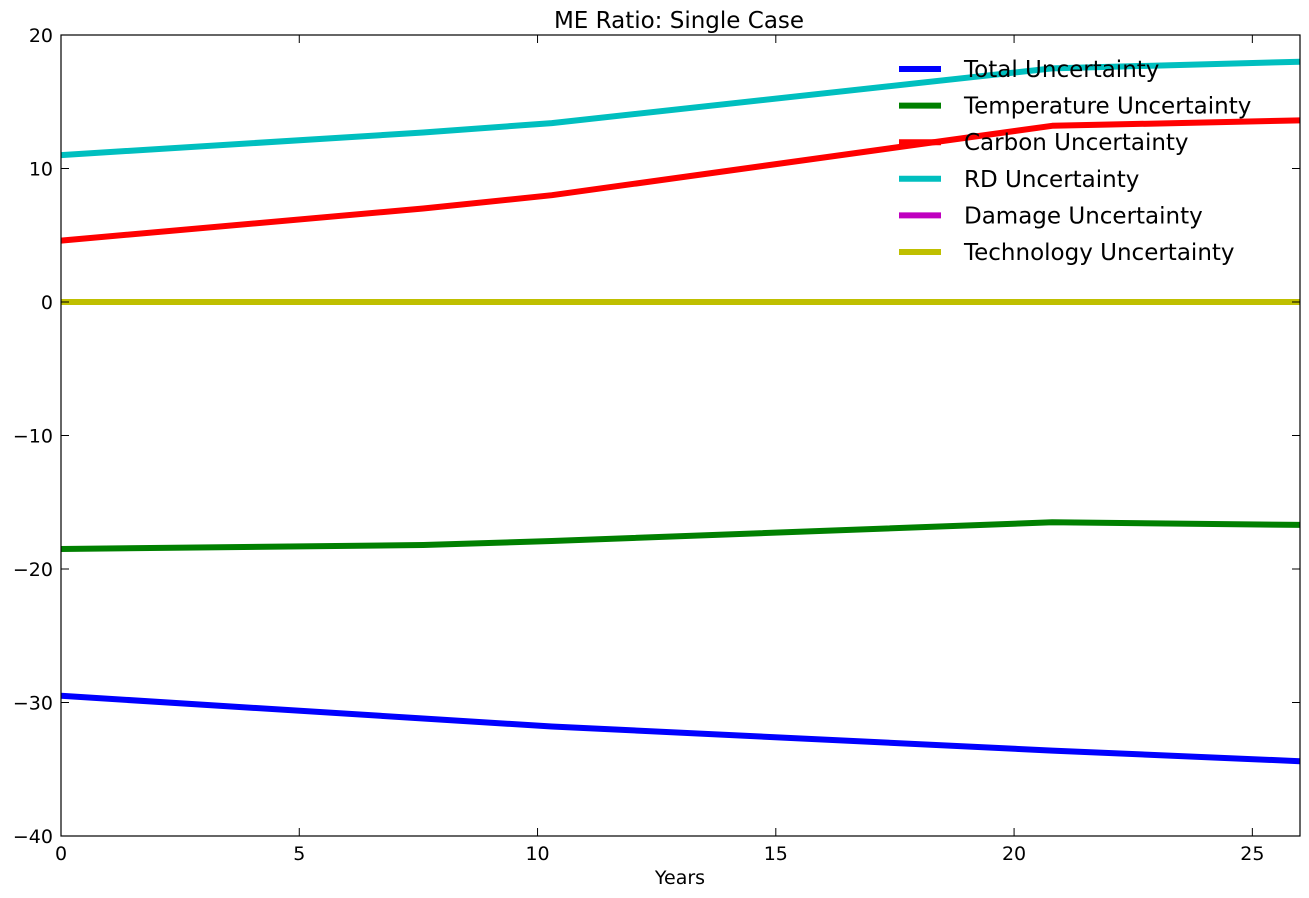 The image size is (1309, 898). Describe the element at coordinates (1051, 180) in the screenshot. I see `legend-label-3: RD Uncertainty` at that location.